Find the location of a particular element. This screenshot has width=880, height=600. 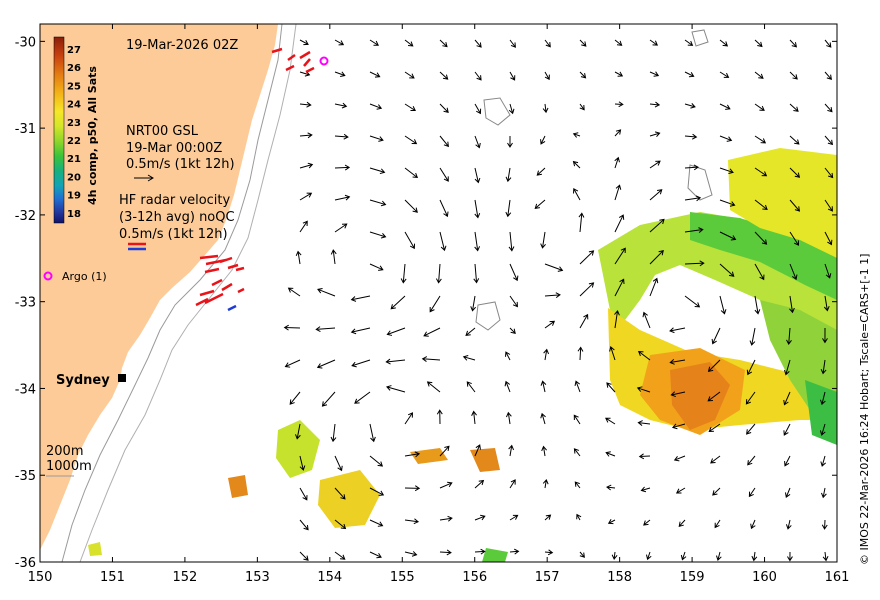

city-label-sydney: Sydney is located at coordinates (83, 380).